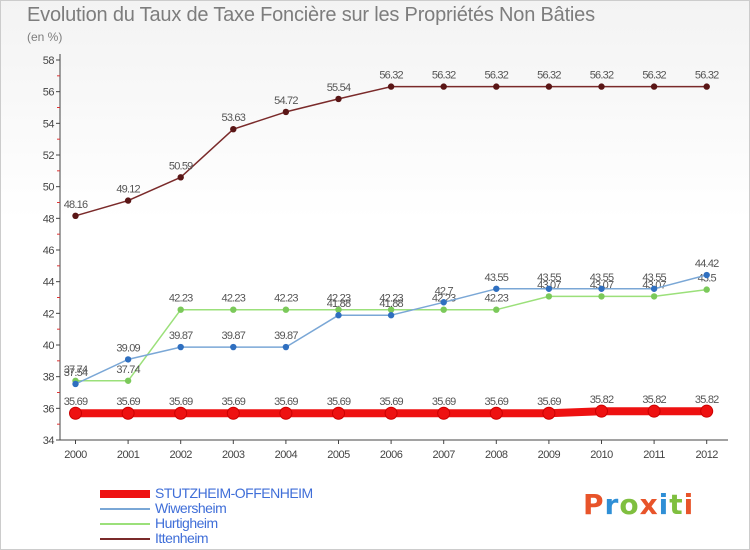 Image resolution: width=750 pixels, height=550 pixels. I want to click on brand-letter: o, so click(629, 504).